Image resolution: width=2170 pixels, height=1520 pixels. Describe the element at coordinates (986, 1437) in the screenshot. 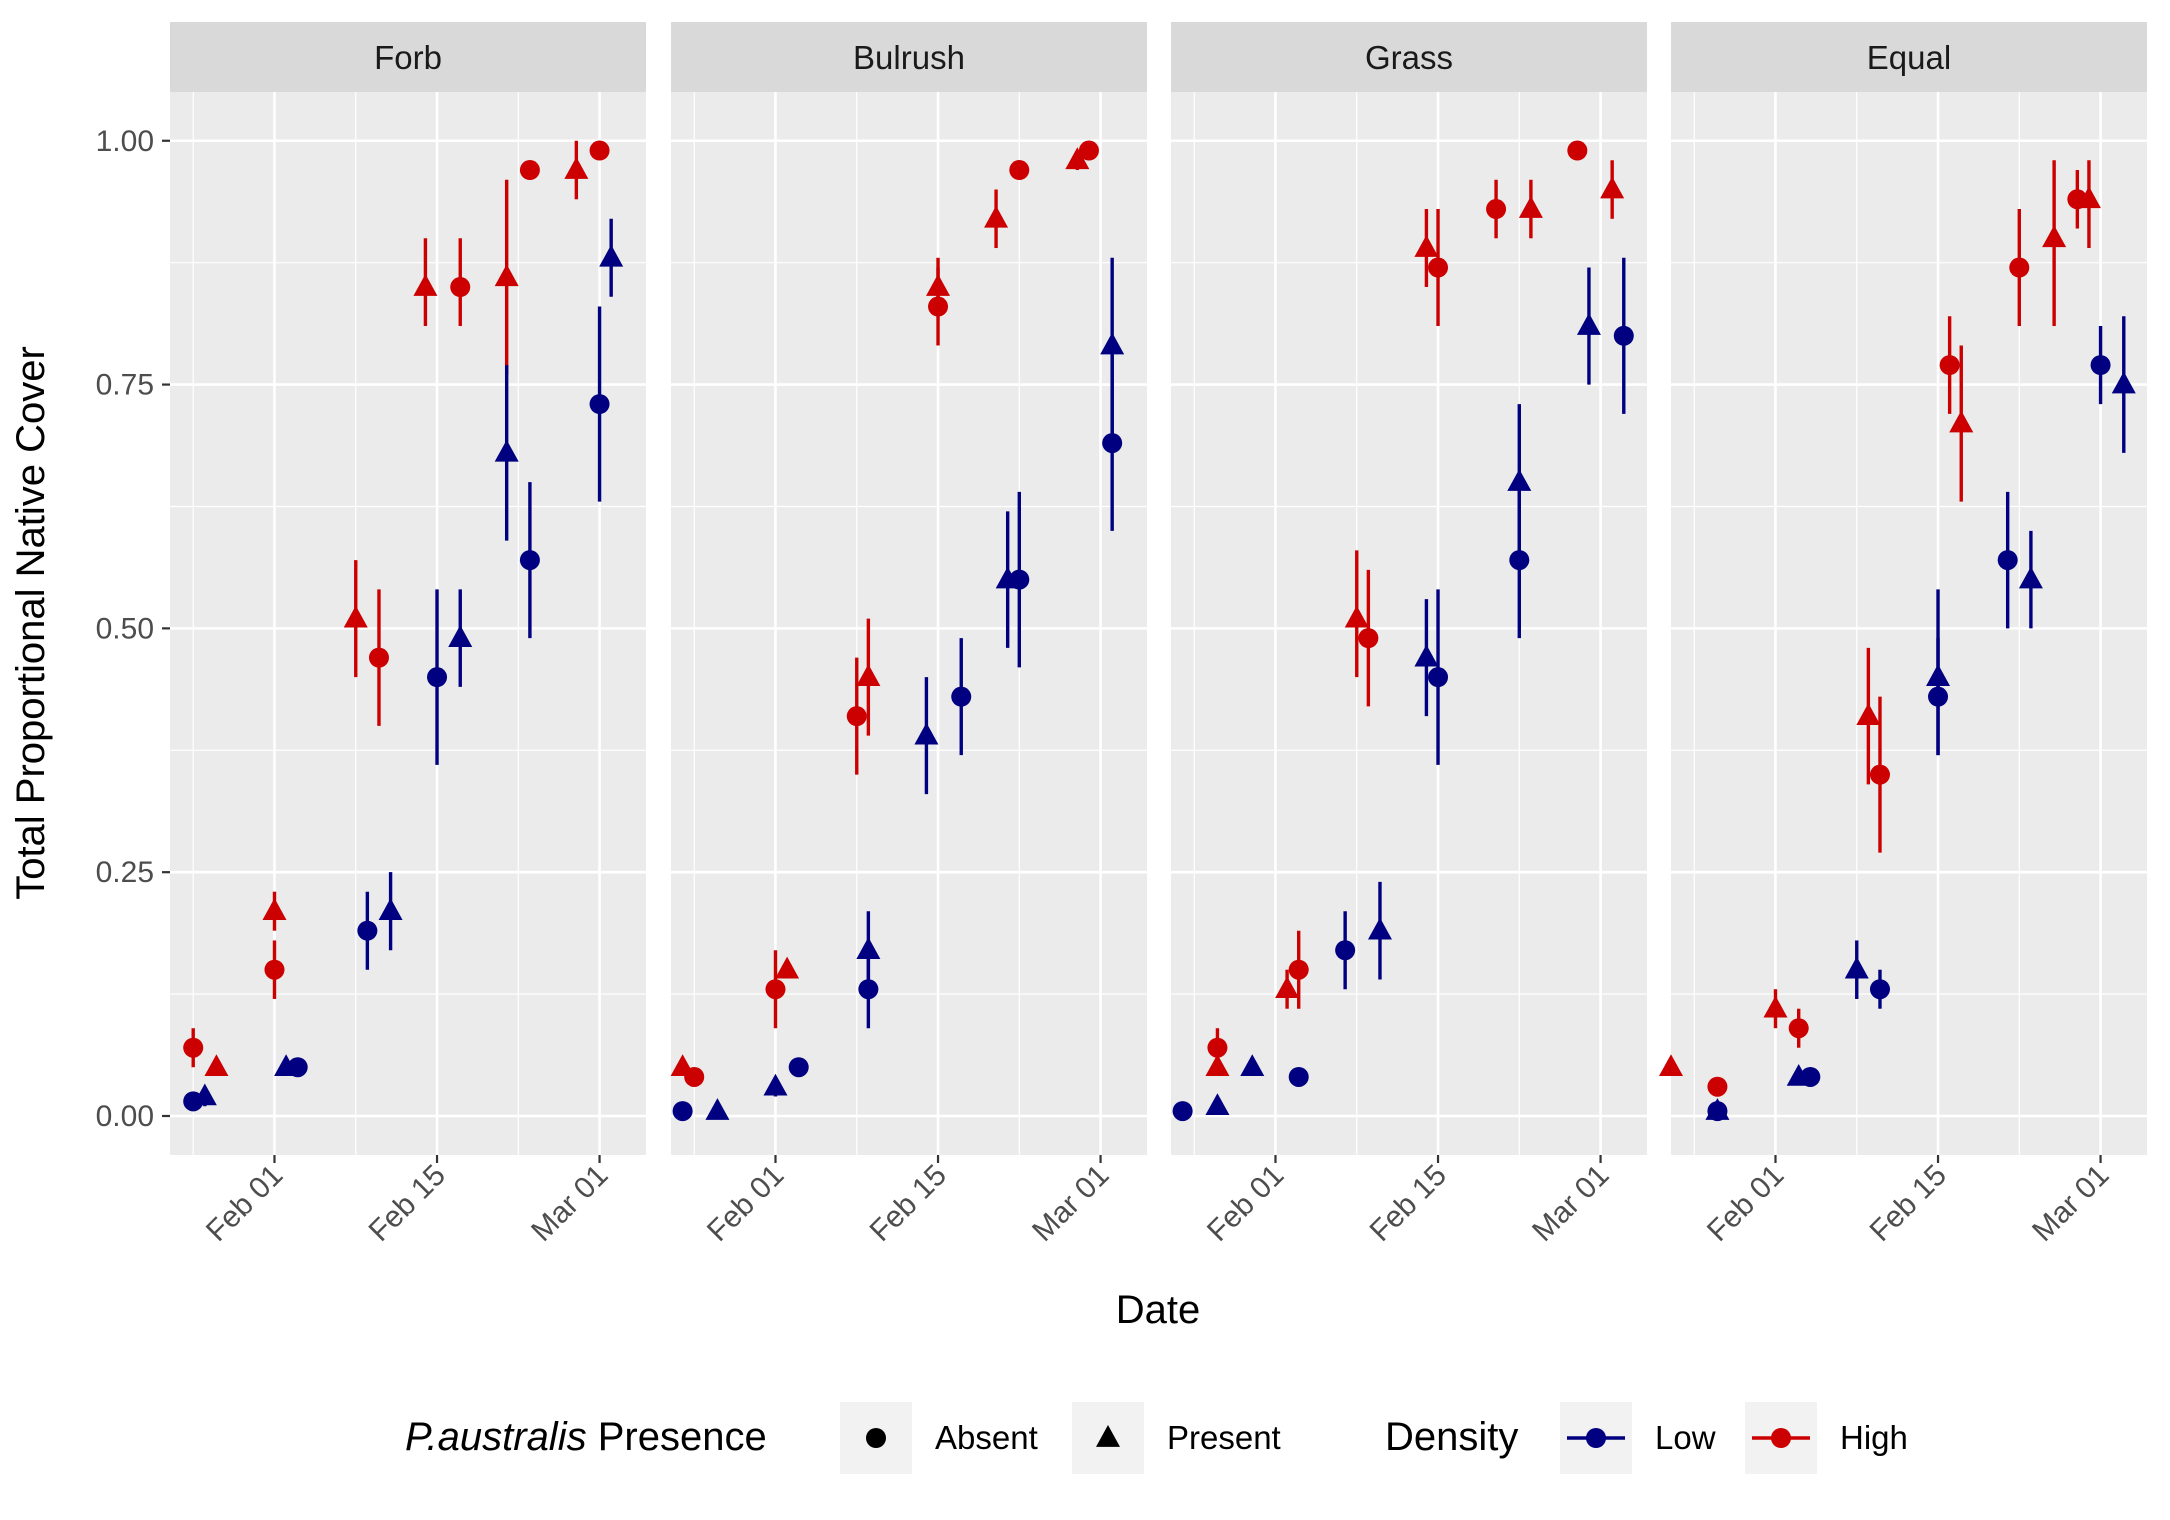

I see `legend-label: Absent` at that location.